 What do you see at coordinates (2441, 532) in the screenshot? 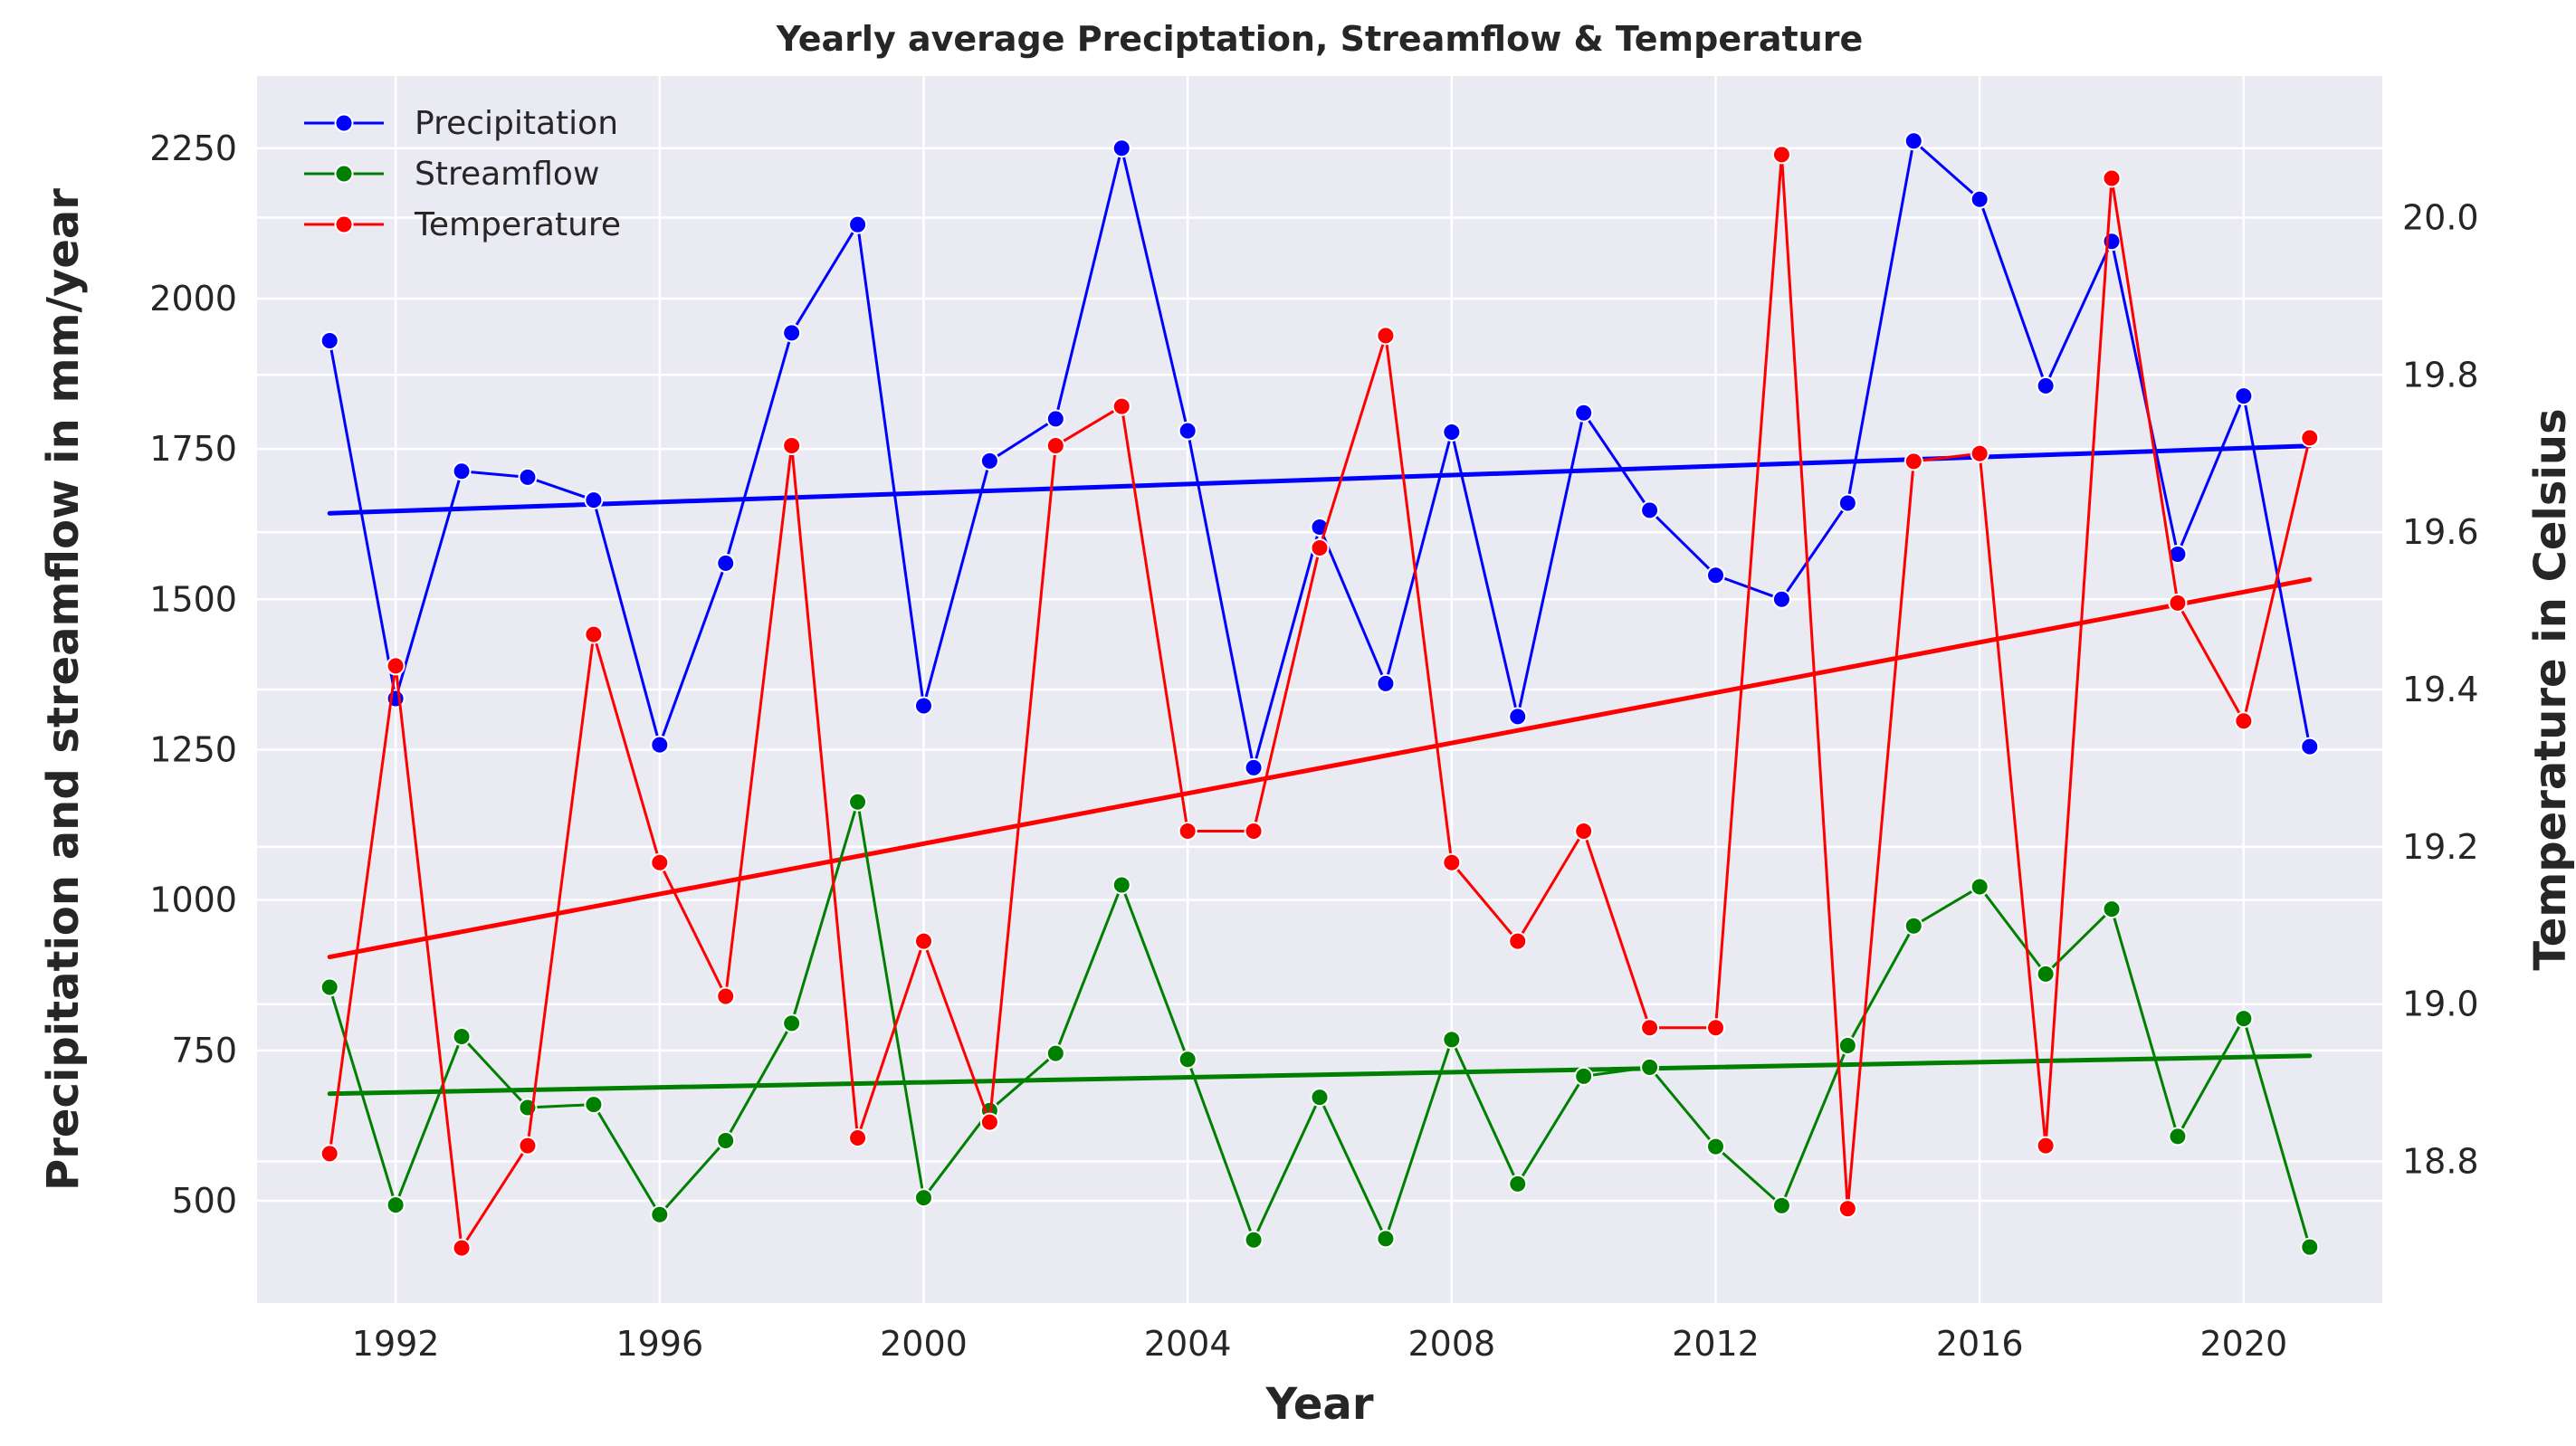
I see `y-tick-label-right: 19.6` at bounding box center [2441, 532].